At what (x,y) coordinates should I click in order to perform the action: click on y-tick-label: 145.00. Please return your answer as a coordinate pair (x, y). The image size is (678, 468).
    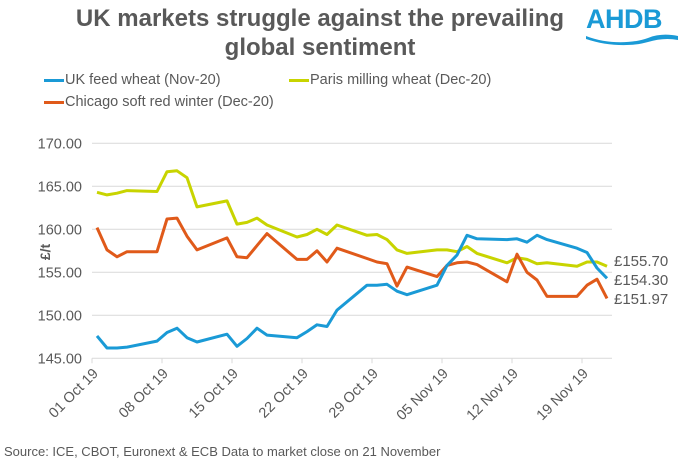
    Looking at the image, I should click on (60, 359).